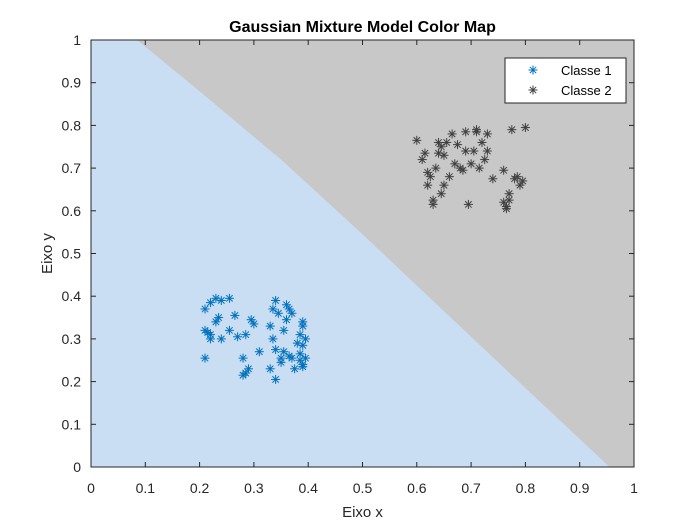 Image resolution: width=700 pixels, height=525 pixels. I want to click on x-tick-label: 0.7, so click(471, 488).